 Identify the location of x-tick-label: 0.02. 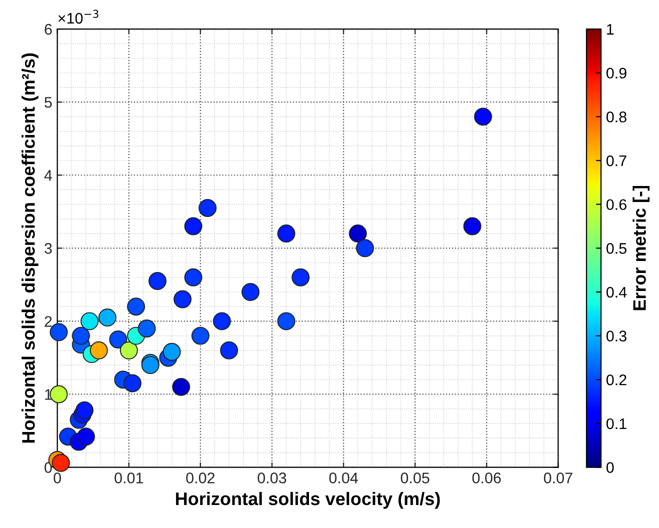
(200, 478).